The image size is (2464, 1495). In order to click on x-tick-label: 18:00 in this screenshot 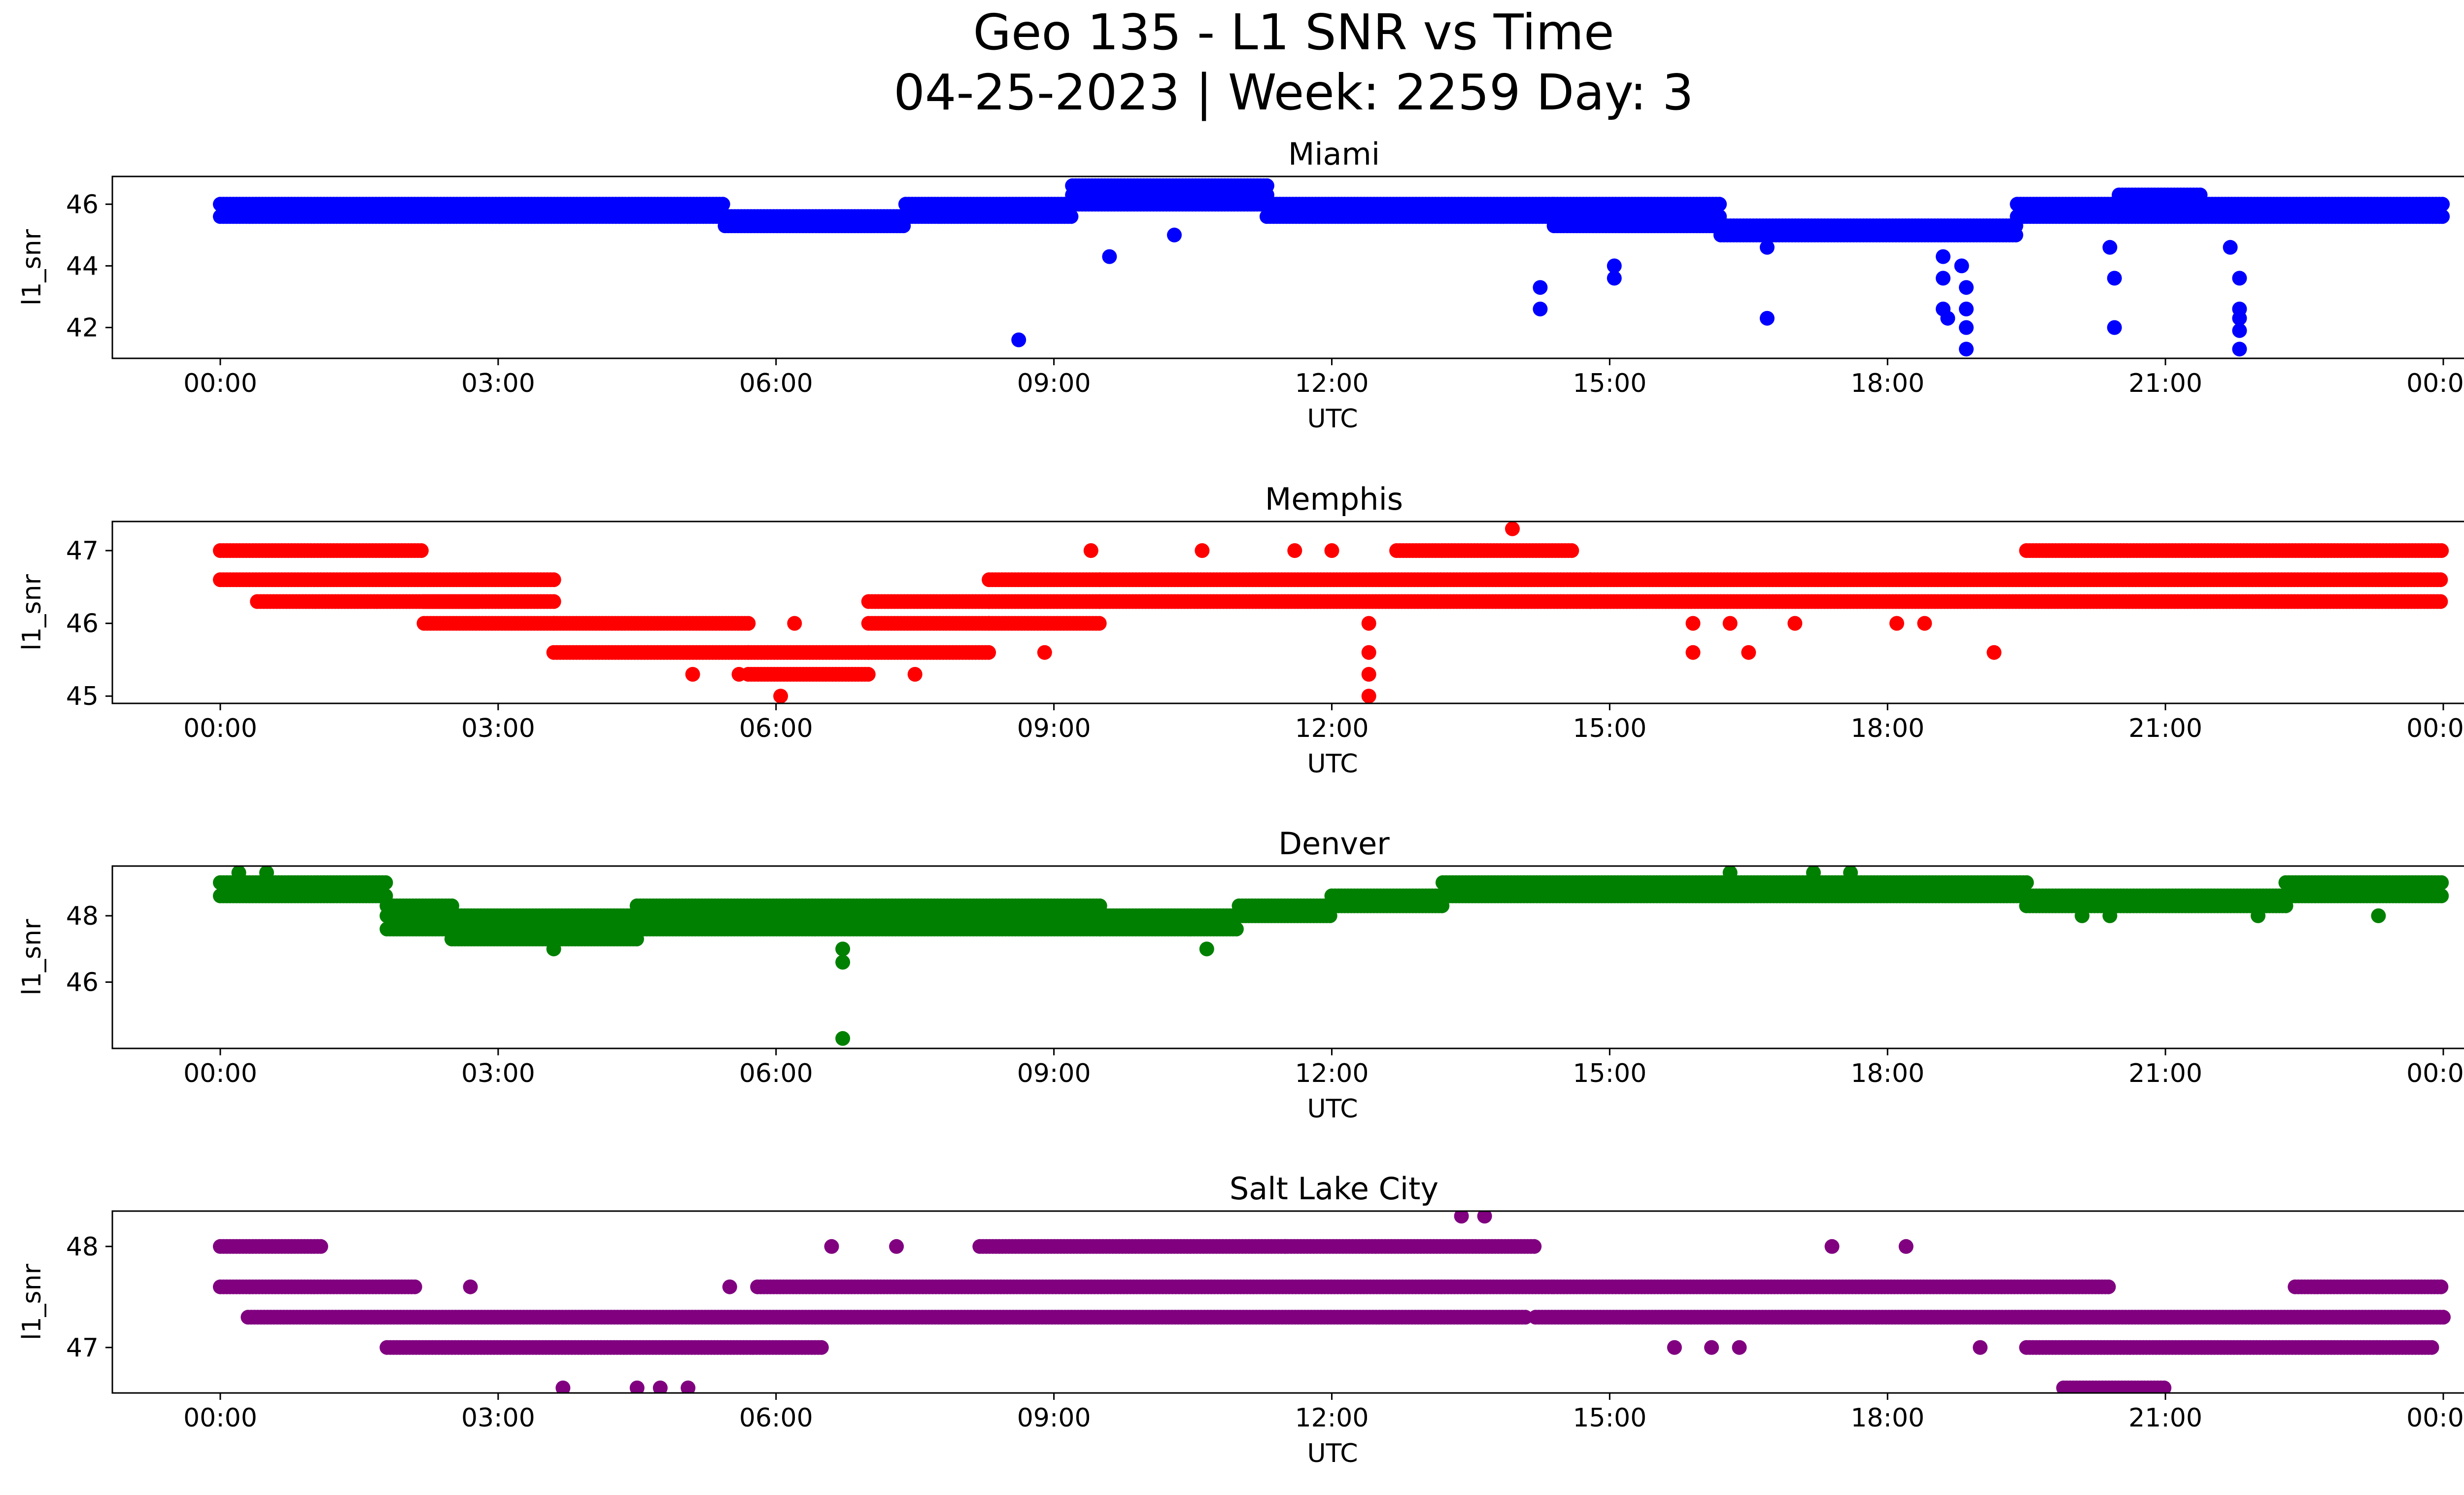, I will do `click(1887, 383)`.